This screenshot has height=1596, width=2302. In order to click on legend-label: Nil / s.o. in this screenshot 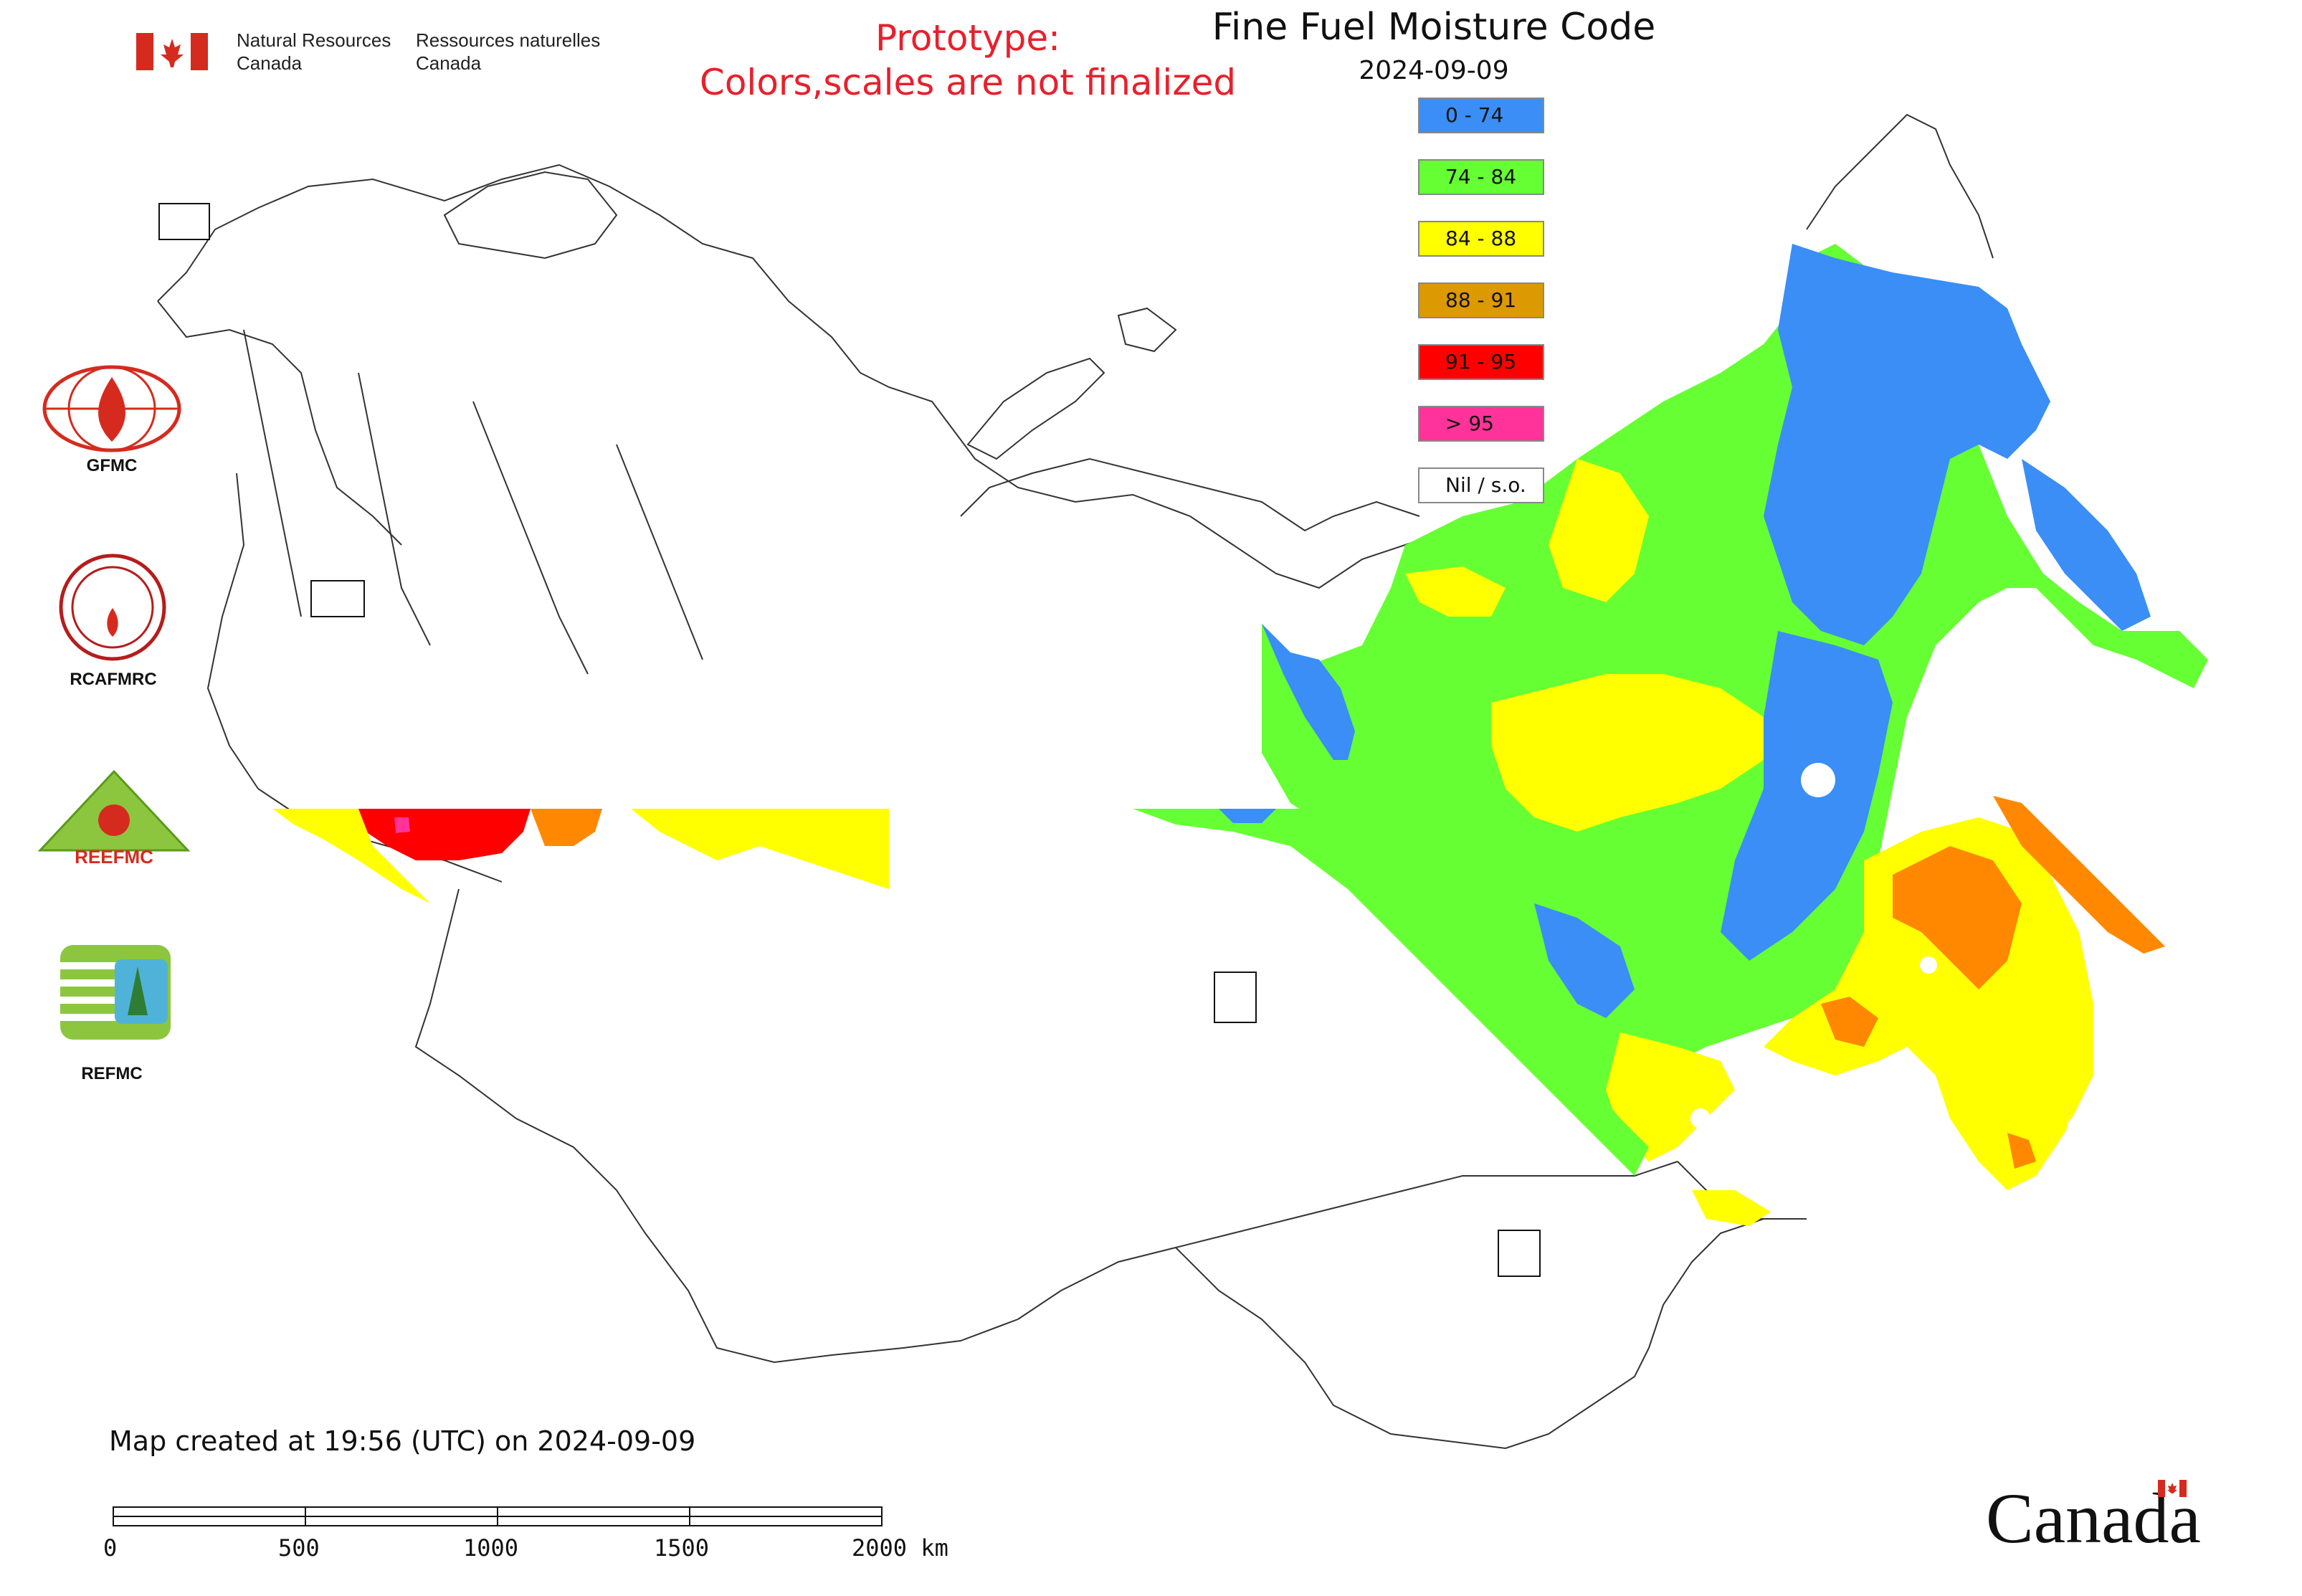, I will do `click(1486, 485)`.